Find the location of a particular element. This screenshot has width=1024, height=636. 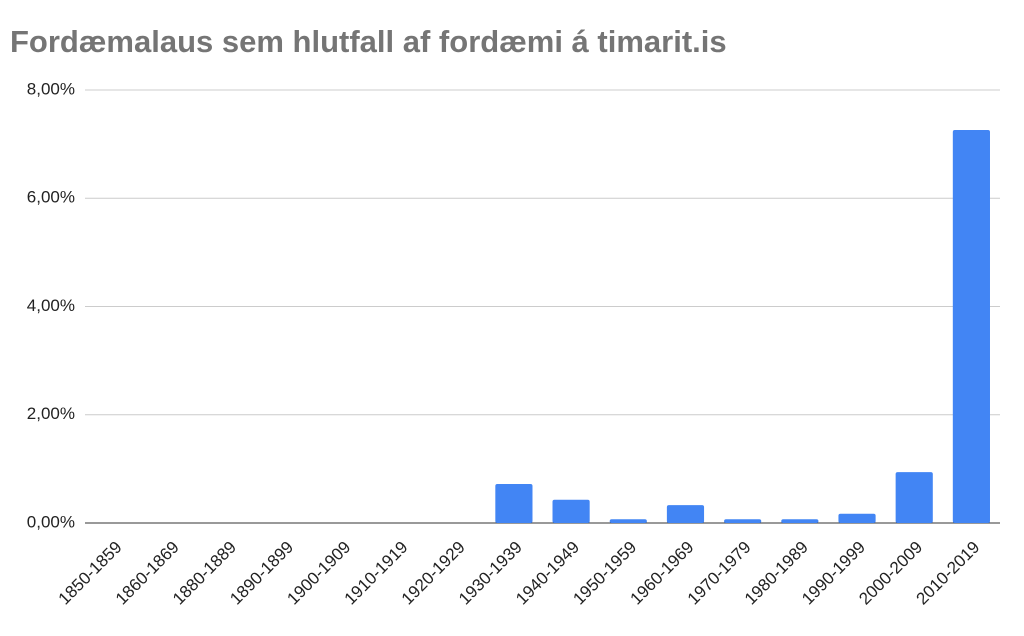

y-tick-label: 6,00% is located at coordinates (51, 197).